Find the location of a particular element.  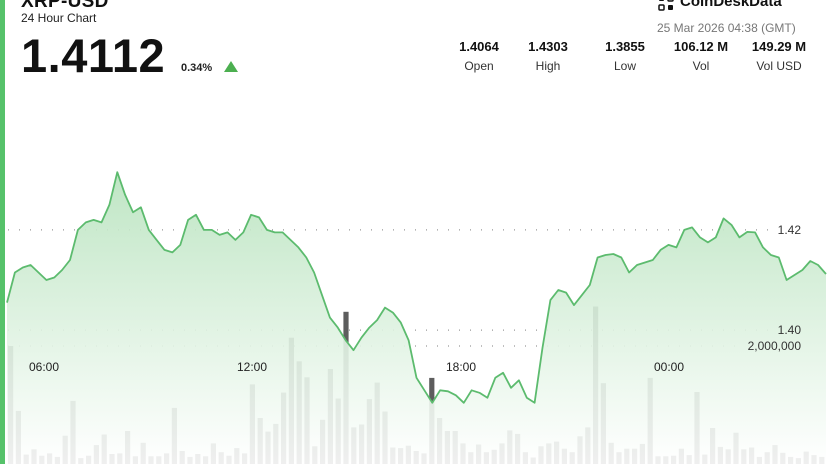

x-tick-label: 00:00 is located at coordinates (669, 367).